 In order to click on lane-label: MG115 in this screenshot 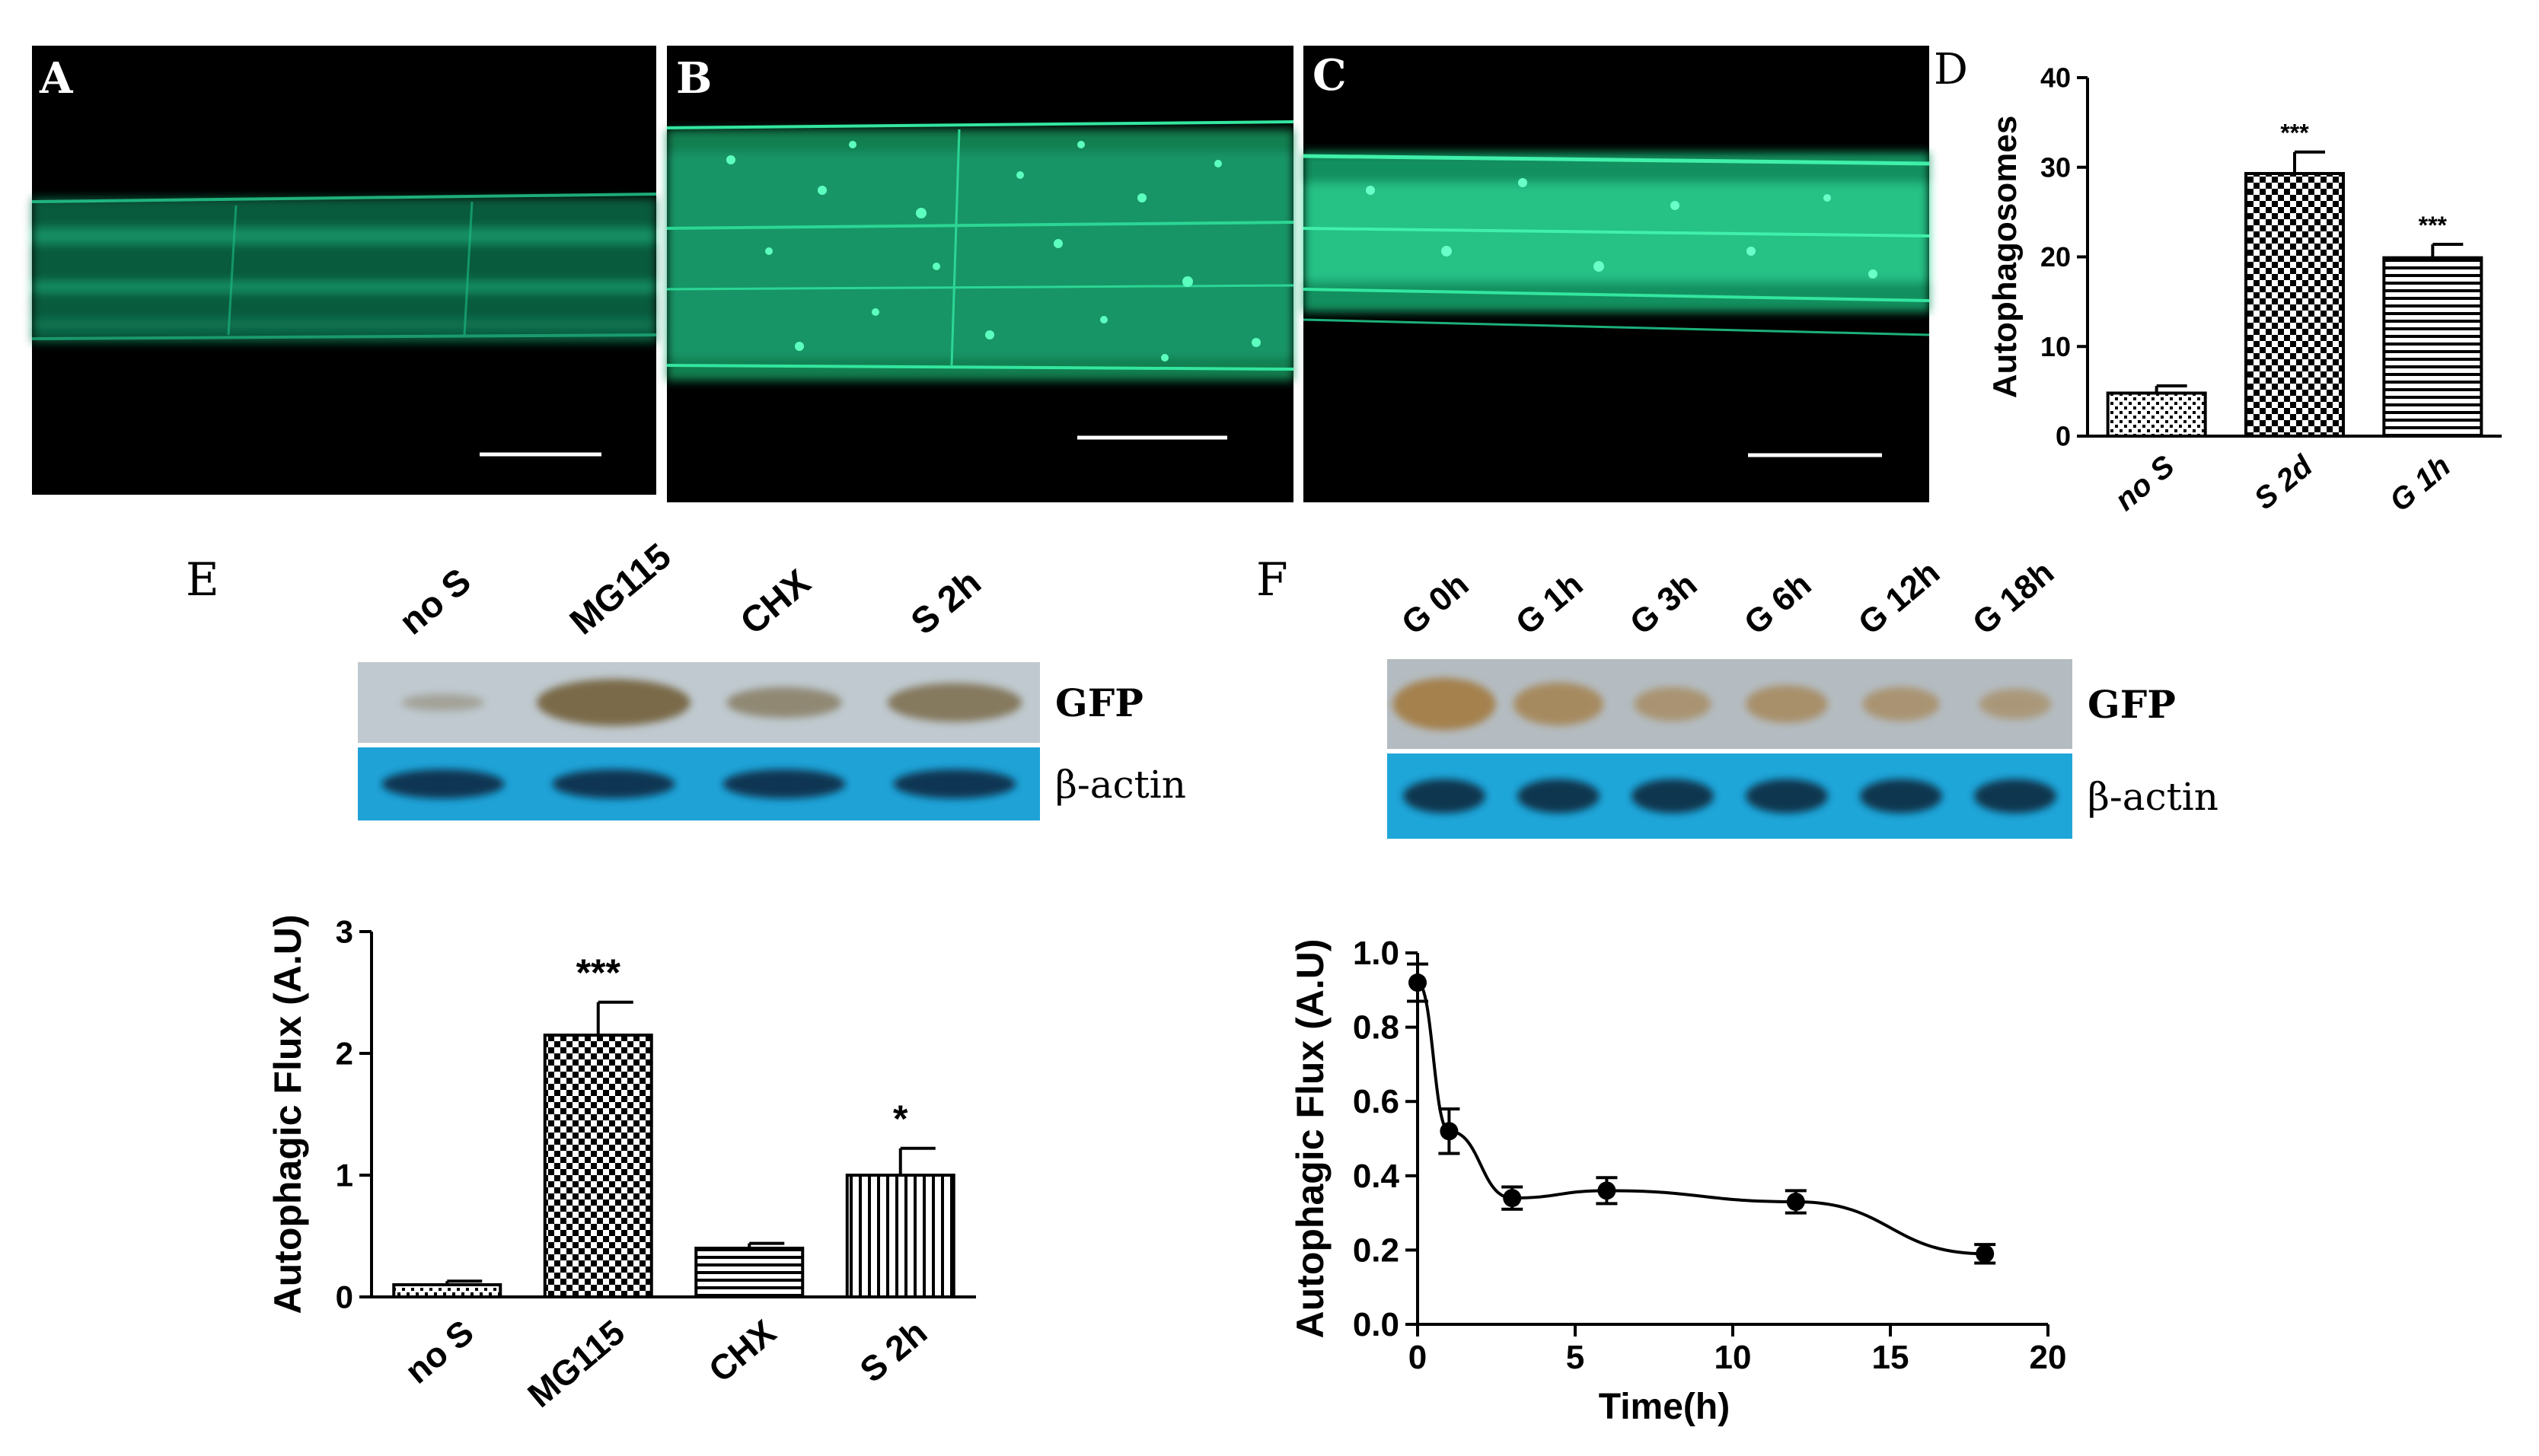, I will do `click(621, 589)`.